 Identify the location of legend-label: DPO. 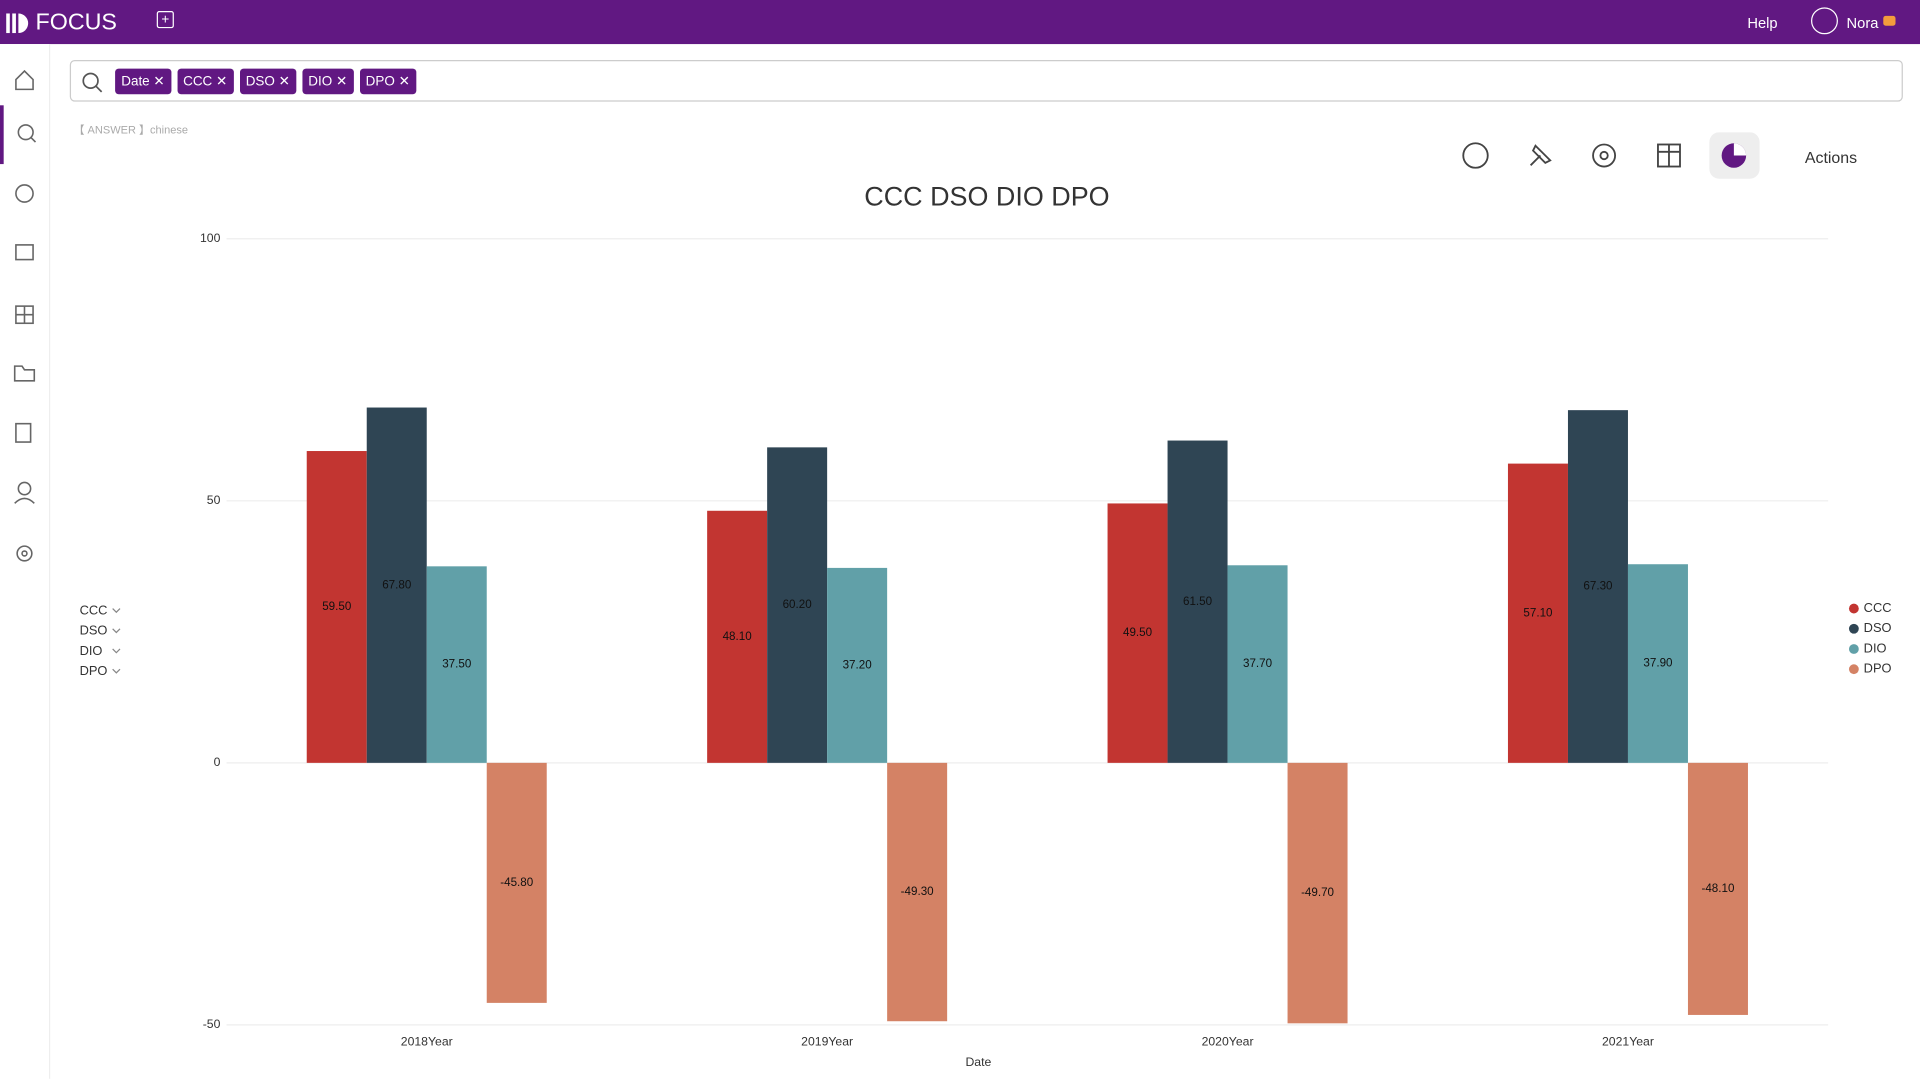
(1878, 668).